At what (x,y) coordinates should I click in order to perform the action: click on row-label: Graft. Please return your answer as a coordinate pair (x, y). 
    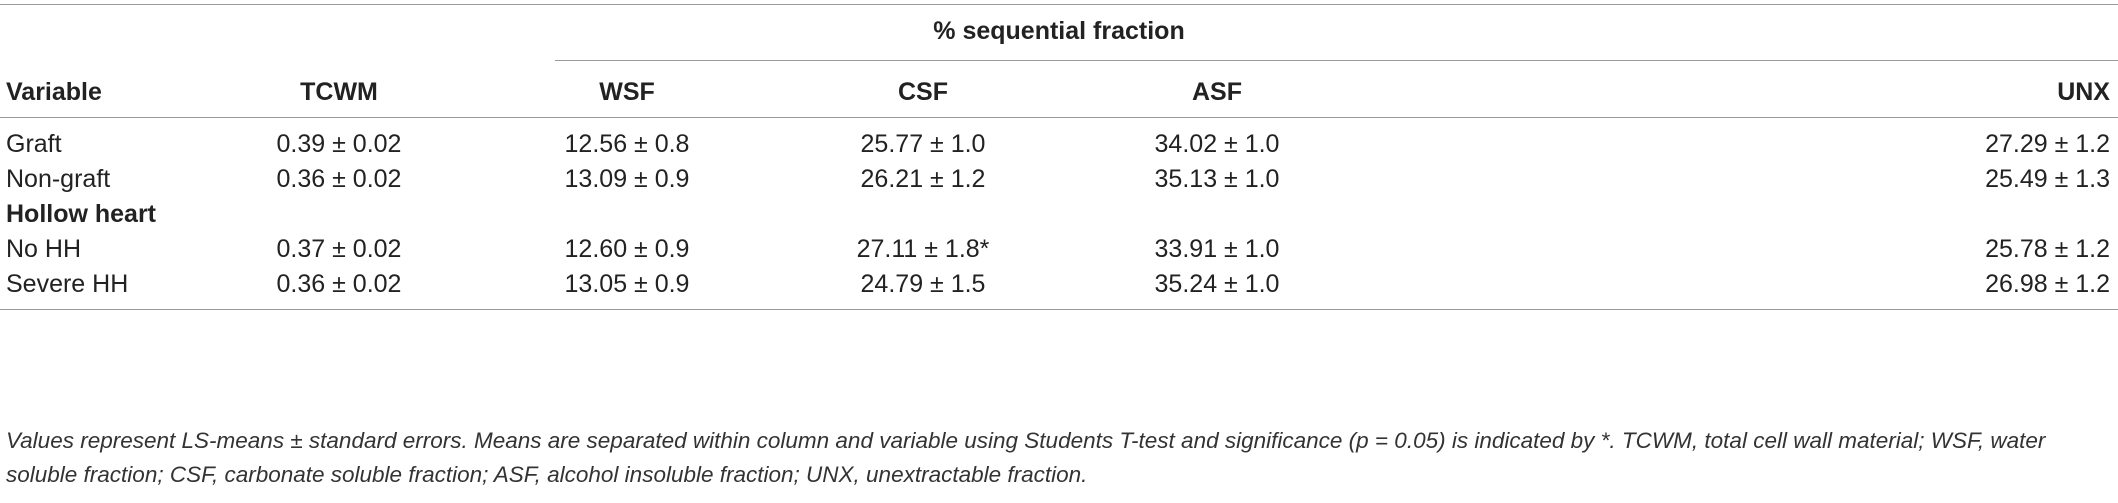
    Looking at the image, I should click on (34, 144).